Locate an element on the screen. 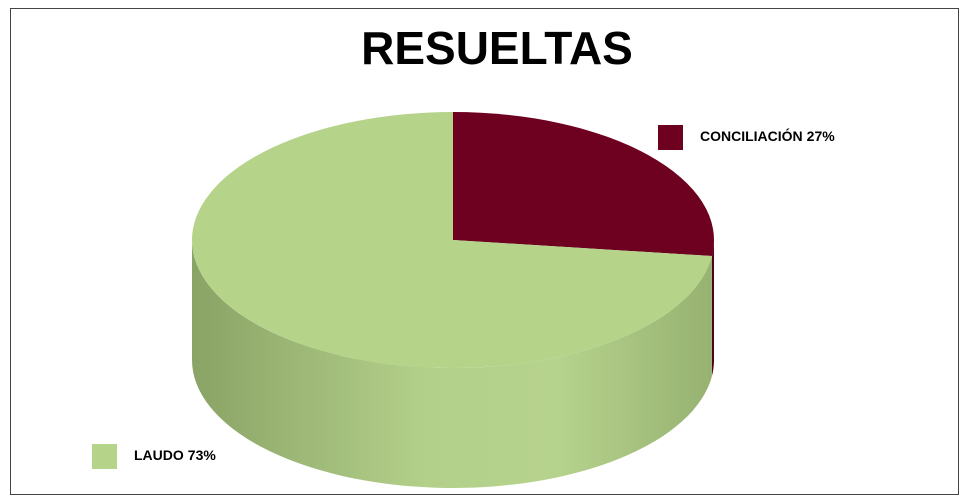  pie-slice is located at coordinates (583, 184).